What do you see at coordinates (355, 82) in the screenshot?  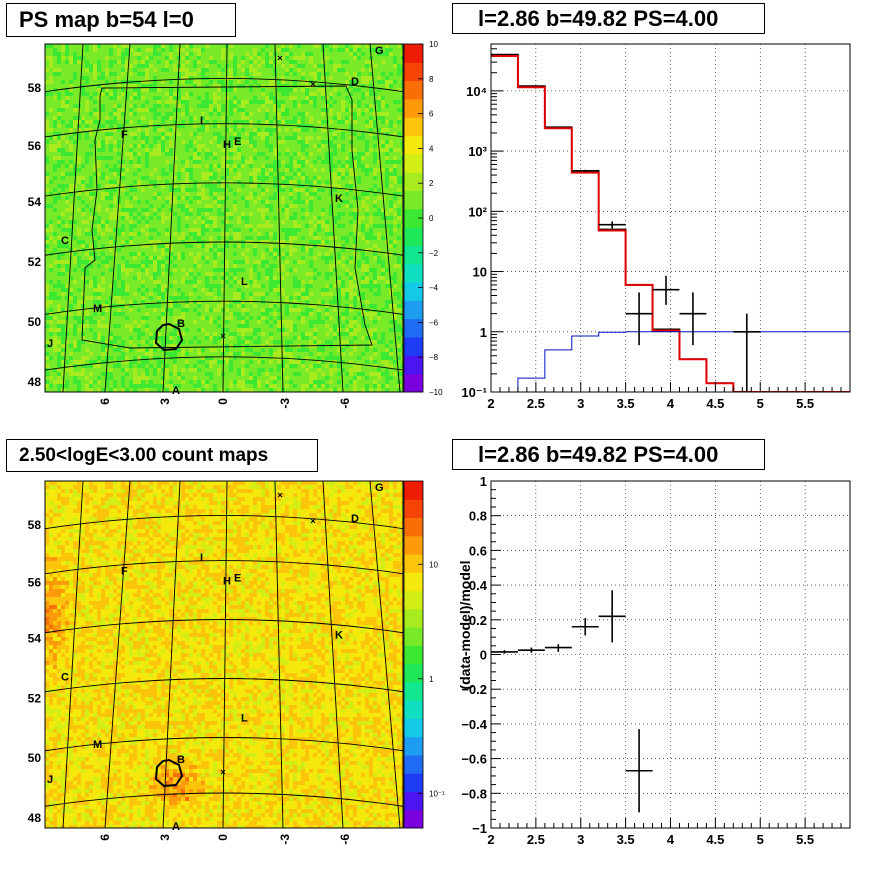 I see `source-label: D` at bounding box center [355, 82].